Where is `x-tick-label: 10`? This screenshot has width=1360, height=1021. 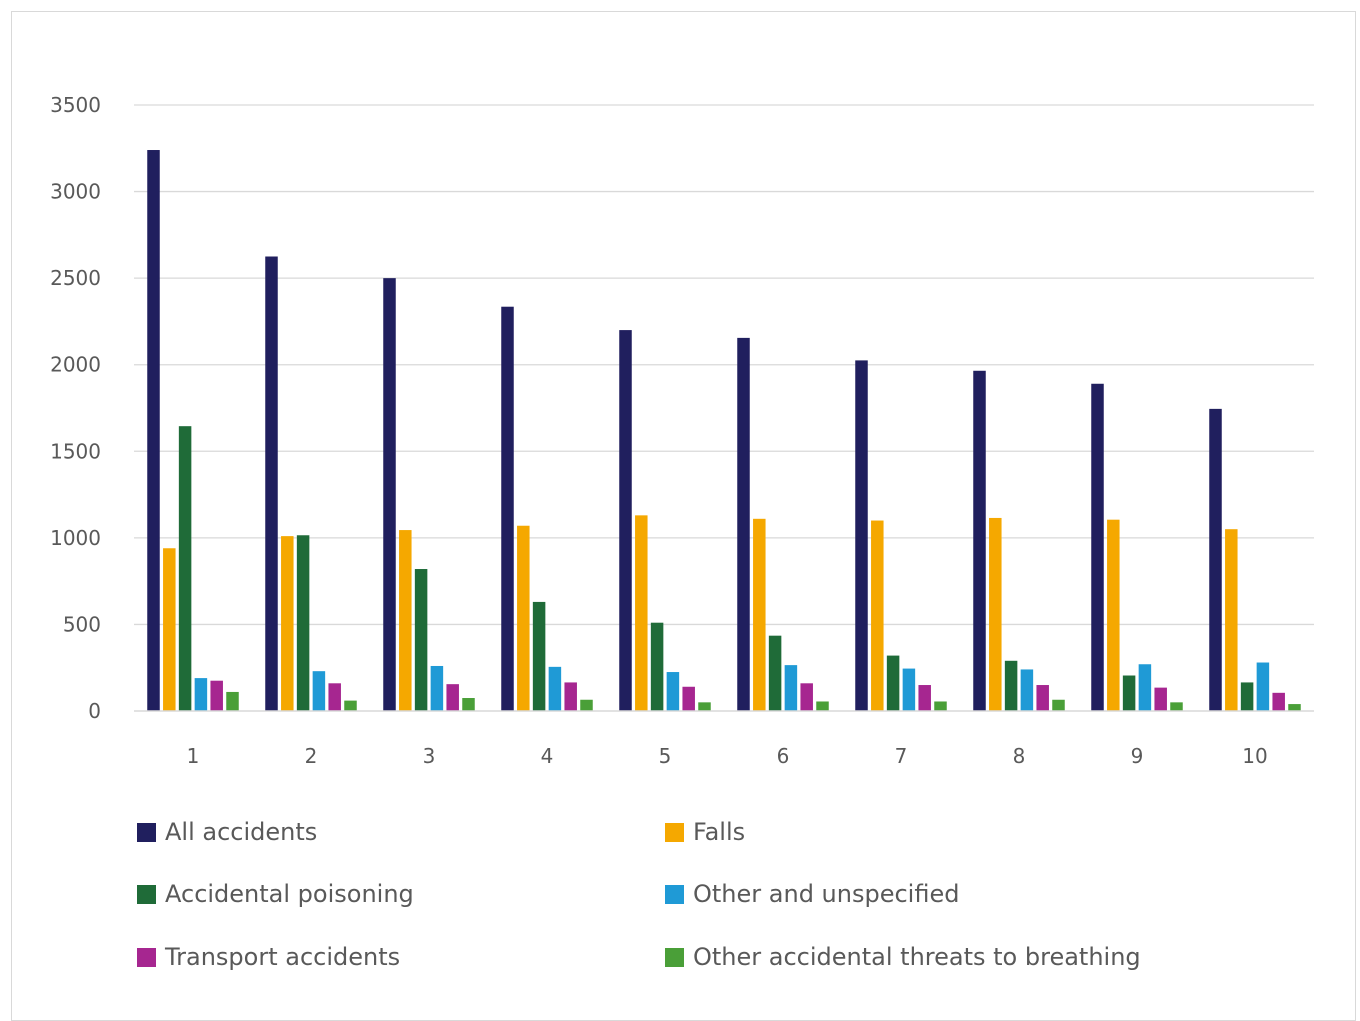
x-tick-label: 10 is located at coordinates (1254, 756).